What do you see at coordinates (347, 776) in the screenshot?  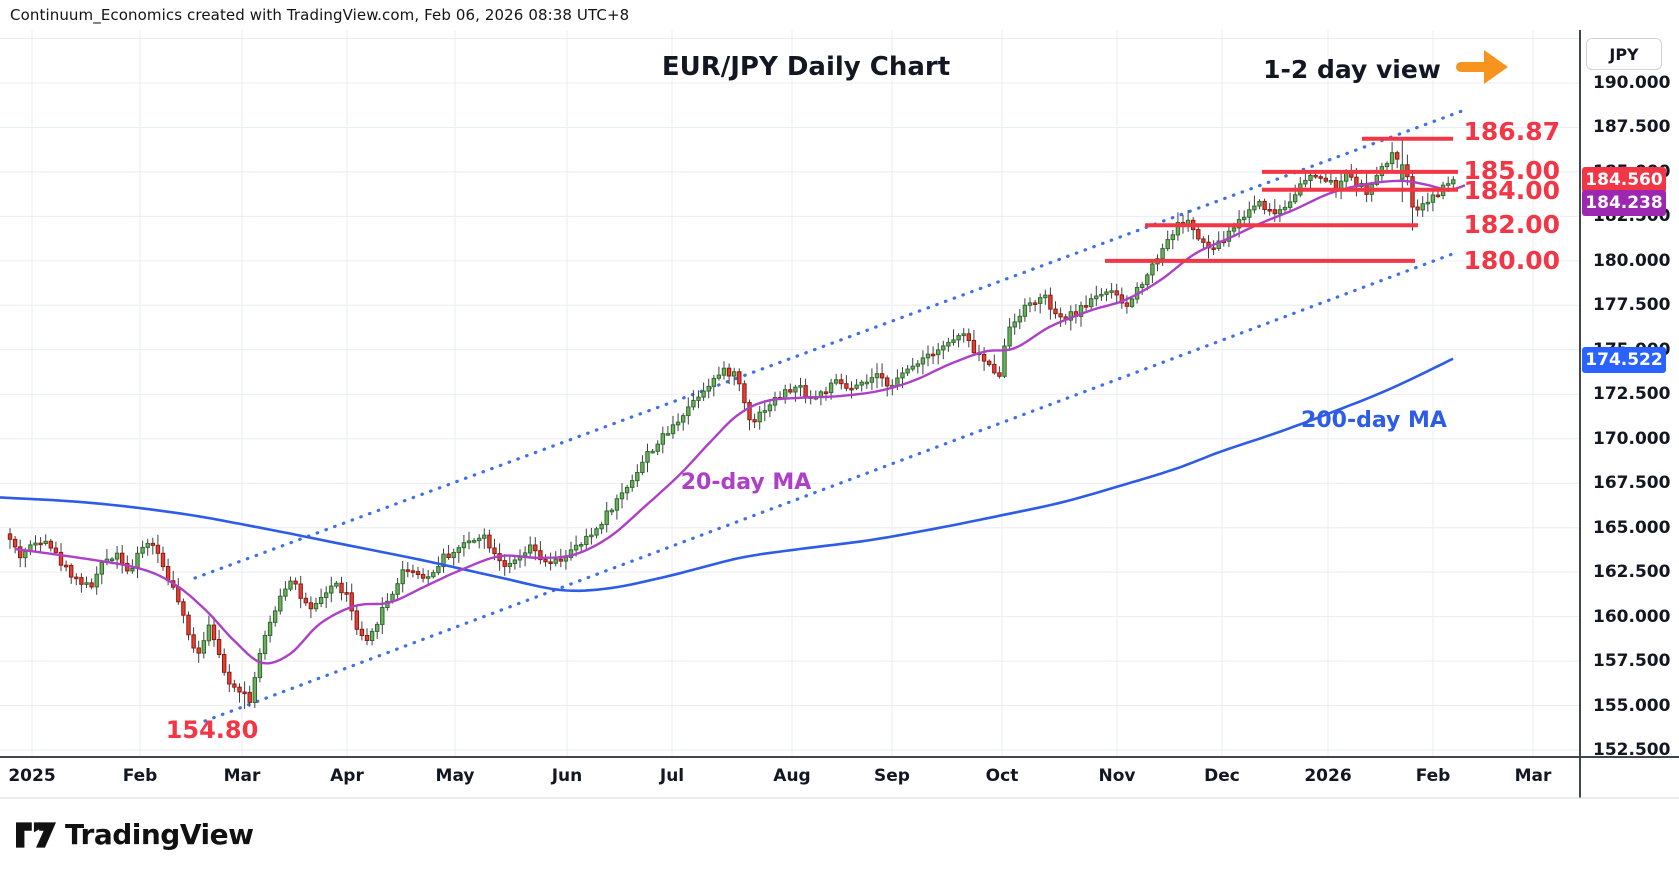 I see `time-axis-tick: Apr` at bounding box center [347, 776].